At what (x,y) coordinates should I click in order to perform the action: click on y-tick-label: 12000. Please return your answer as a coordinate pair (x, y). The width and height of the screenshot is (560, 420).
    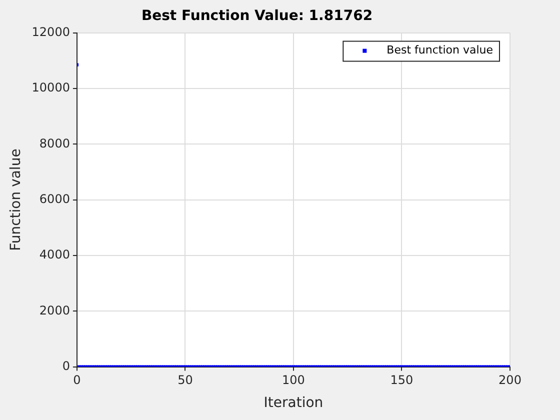
    Looking at the image, I should click on (51, 31).